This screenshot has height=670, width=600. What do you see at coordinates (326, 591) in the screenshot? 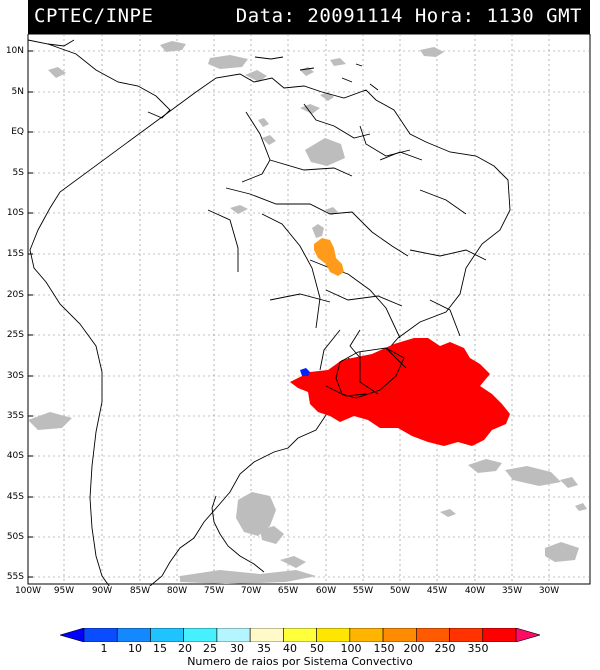
I see `lon-label: 60W` at bounding box center [326, 591].